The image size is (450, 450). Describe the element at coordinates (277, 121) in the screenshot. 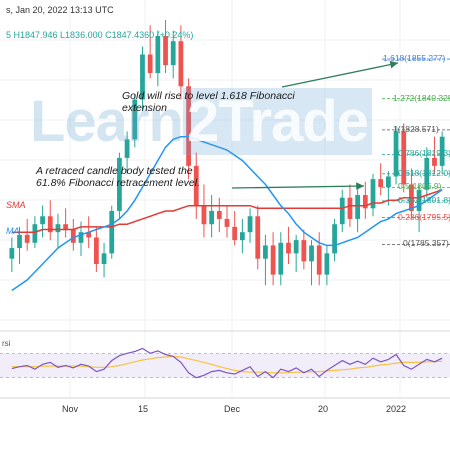

I see `watermark-right: 2Trade` at that location.